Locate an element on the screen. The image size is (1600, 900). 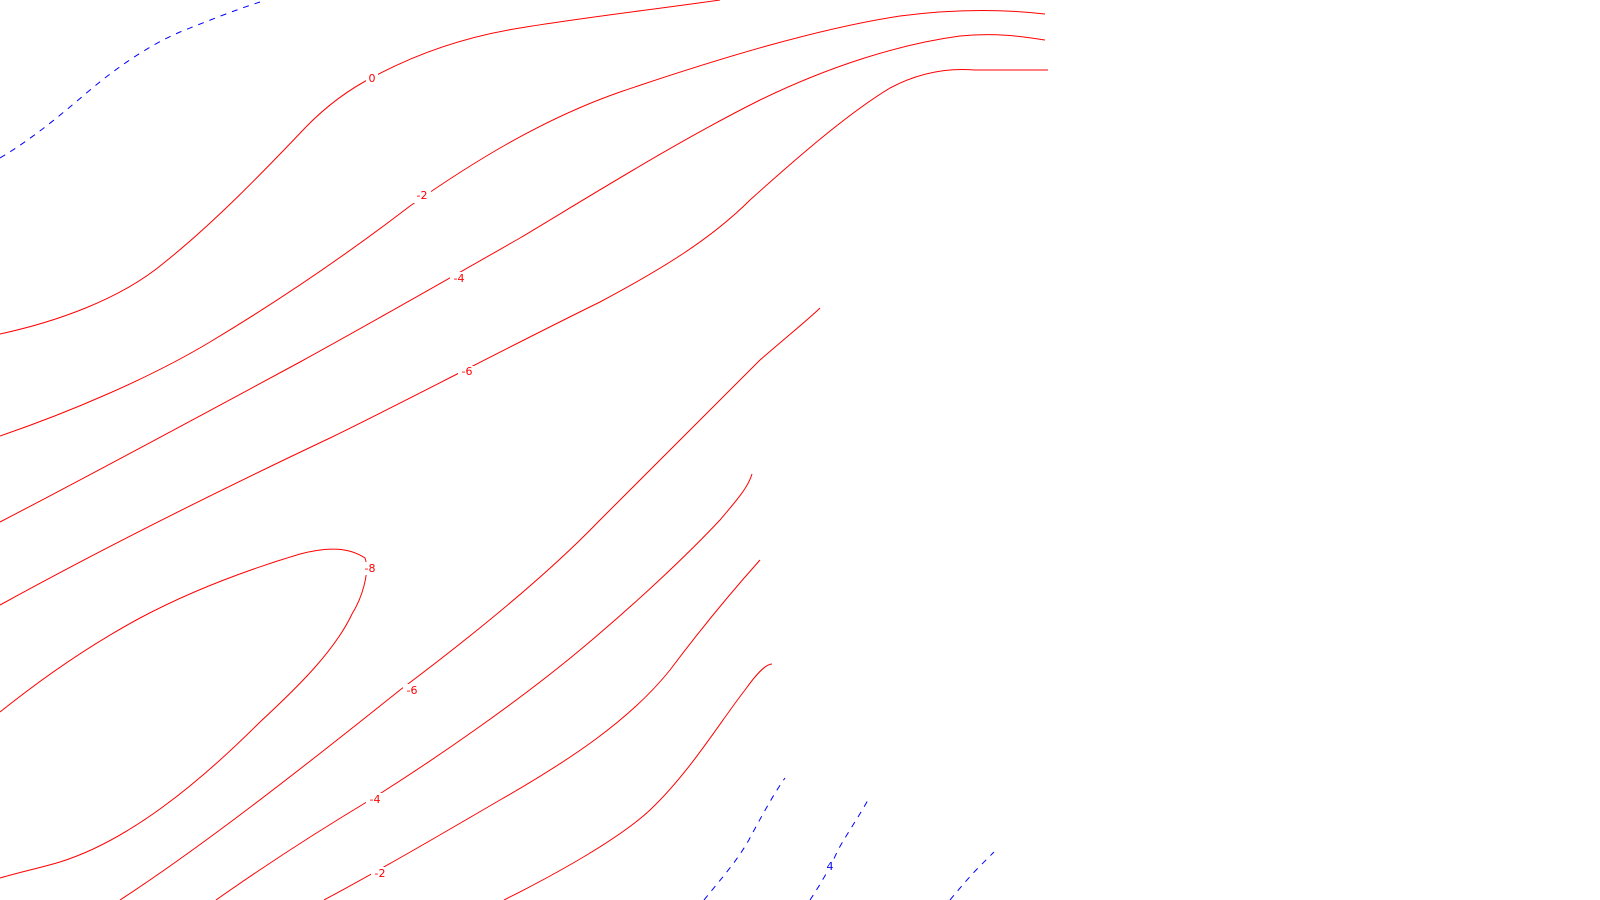
svg-text: 0 is located at coordinates (372, 78).